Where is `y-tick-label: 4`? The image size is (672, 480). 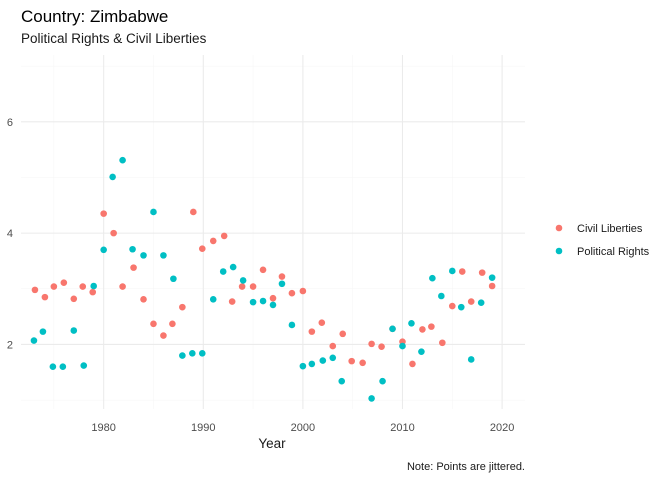 y-tick-label: 4 is located at coordinates (10, 234).